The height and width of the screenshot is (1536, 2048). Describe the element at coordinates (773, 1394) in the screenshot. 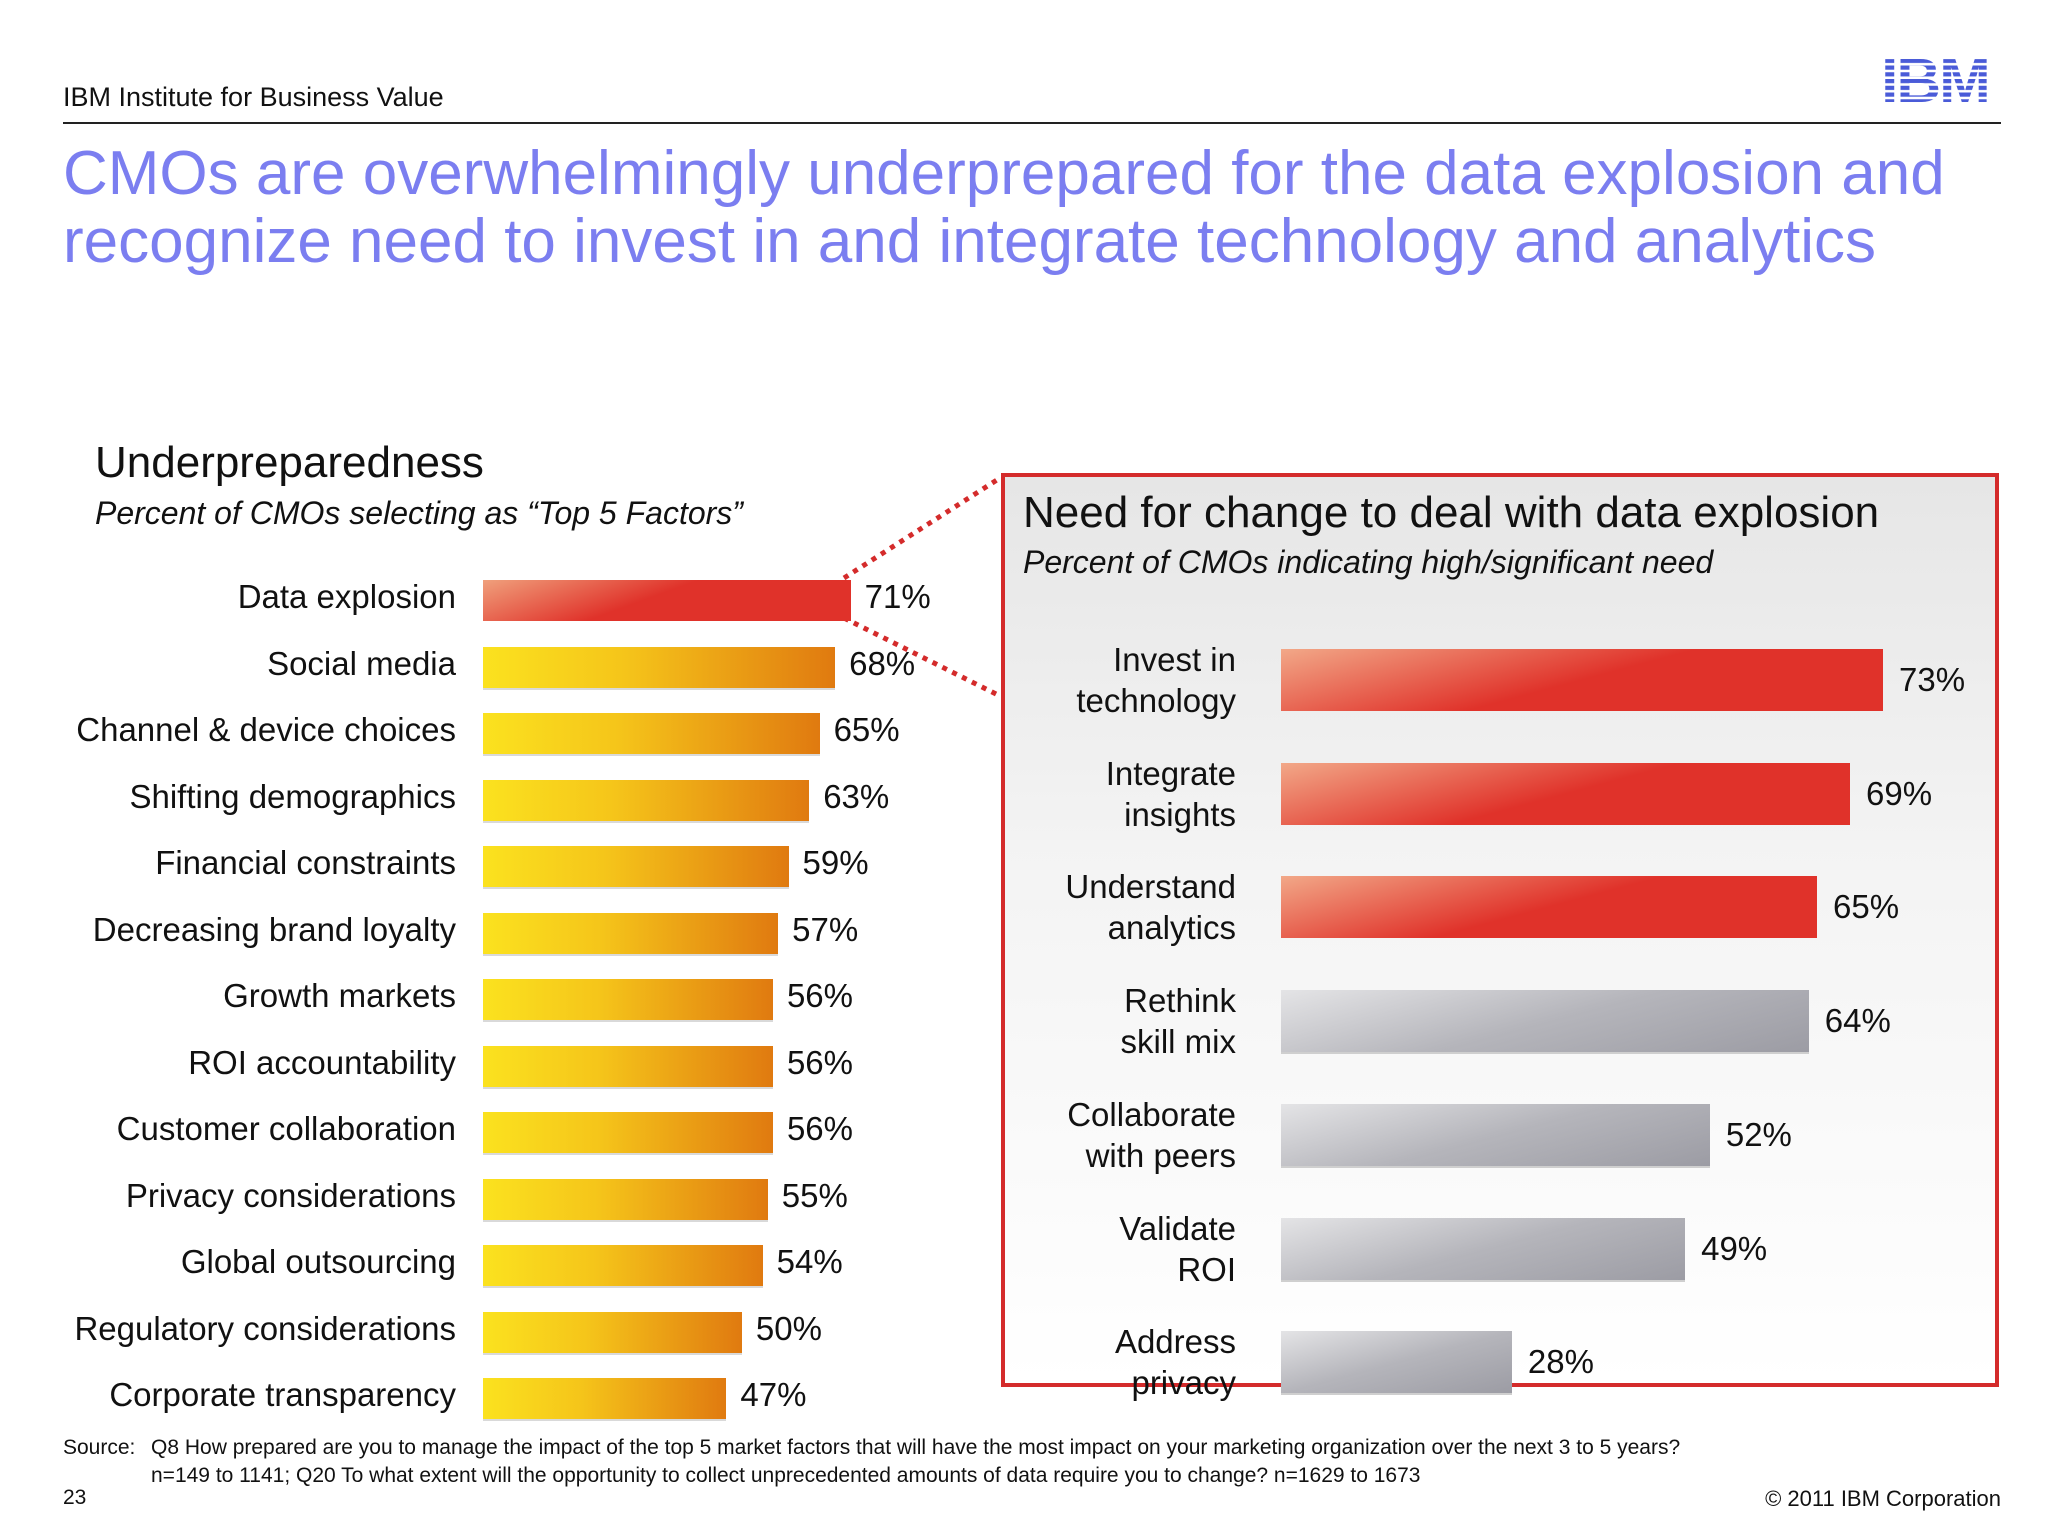

I see `left-value-label: 47%` at that location.